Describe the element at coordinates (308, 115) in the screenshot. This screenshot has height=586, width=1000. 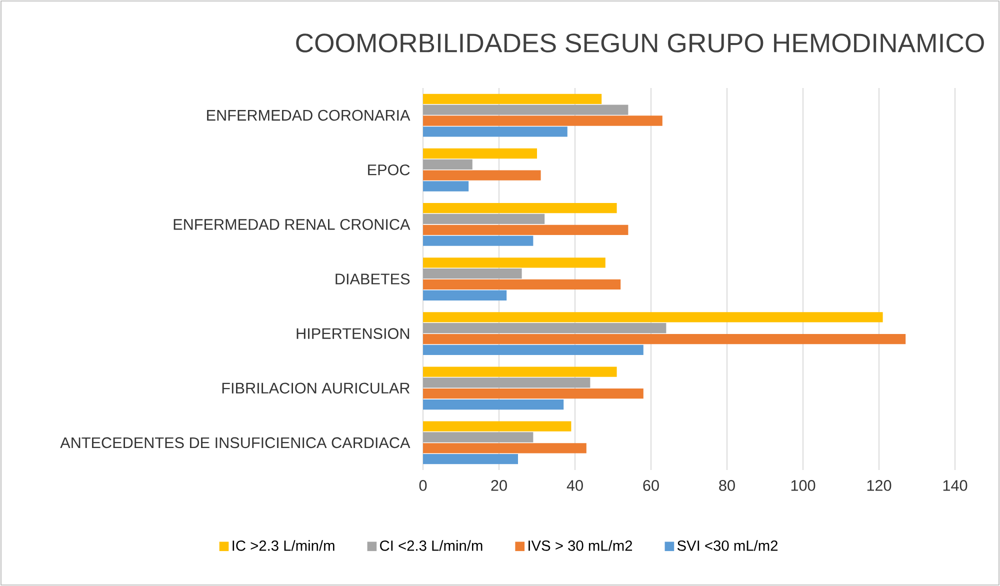
I see `y-tick-label: ENFERMEDAD CORONARIA` at that location.